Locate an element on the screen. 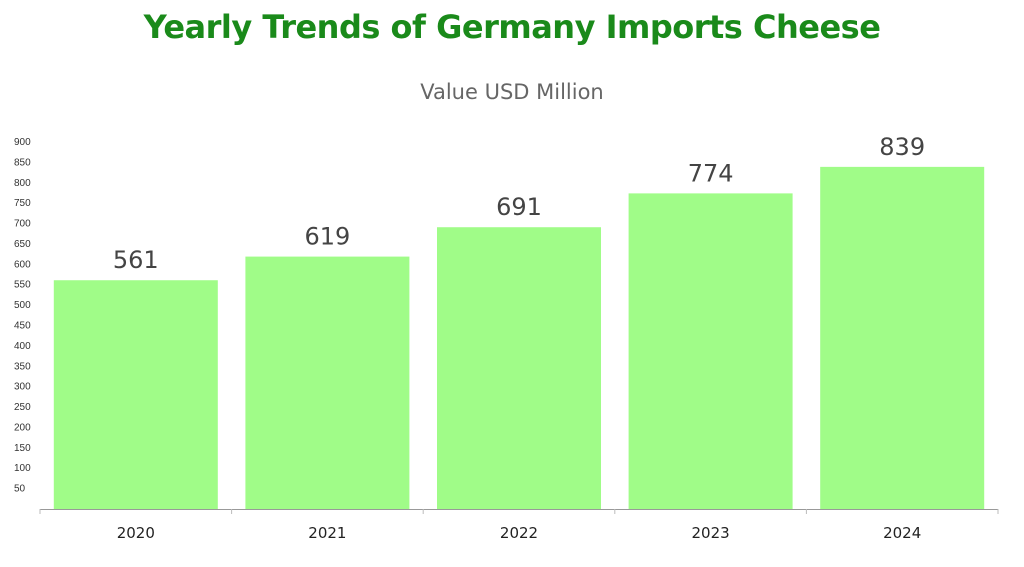 This screenshot has height=567, width=1024. data-label: 839 is located at coordinates (902, 147).